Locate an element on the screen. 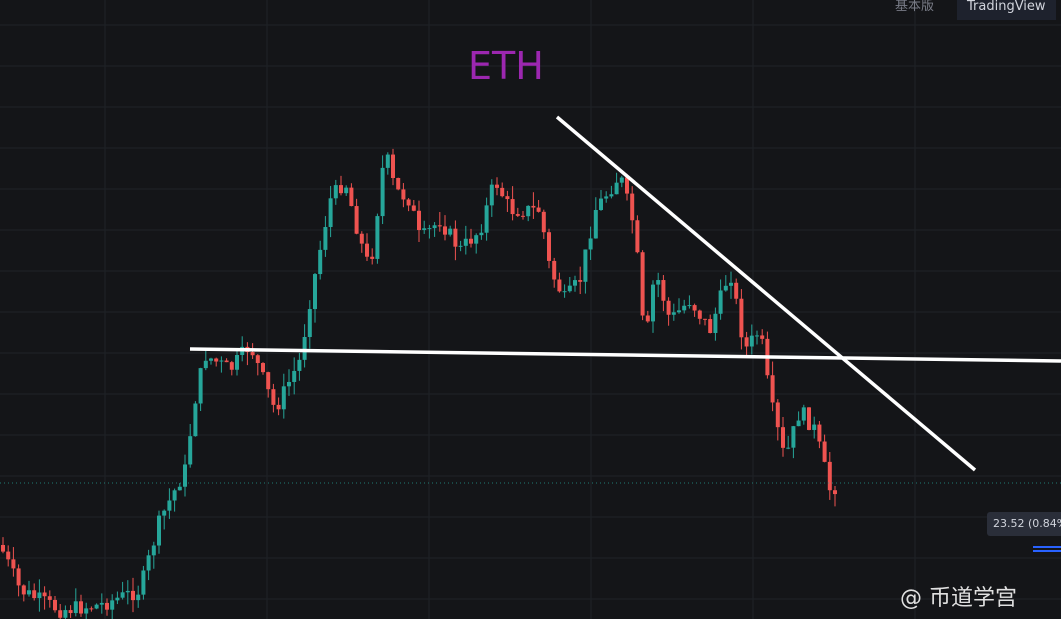  chart-title: ETH is located at coordinates (506, 66).